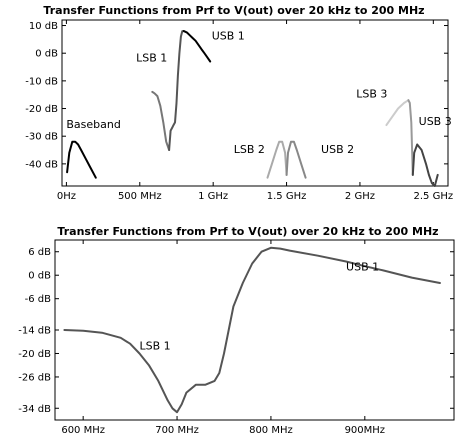 The width and height of the screenshot is (468, 439). I want to click on bottom-x-tick-label-3: 900MHz, so click(365, 430).